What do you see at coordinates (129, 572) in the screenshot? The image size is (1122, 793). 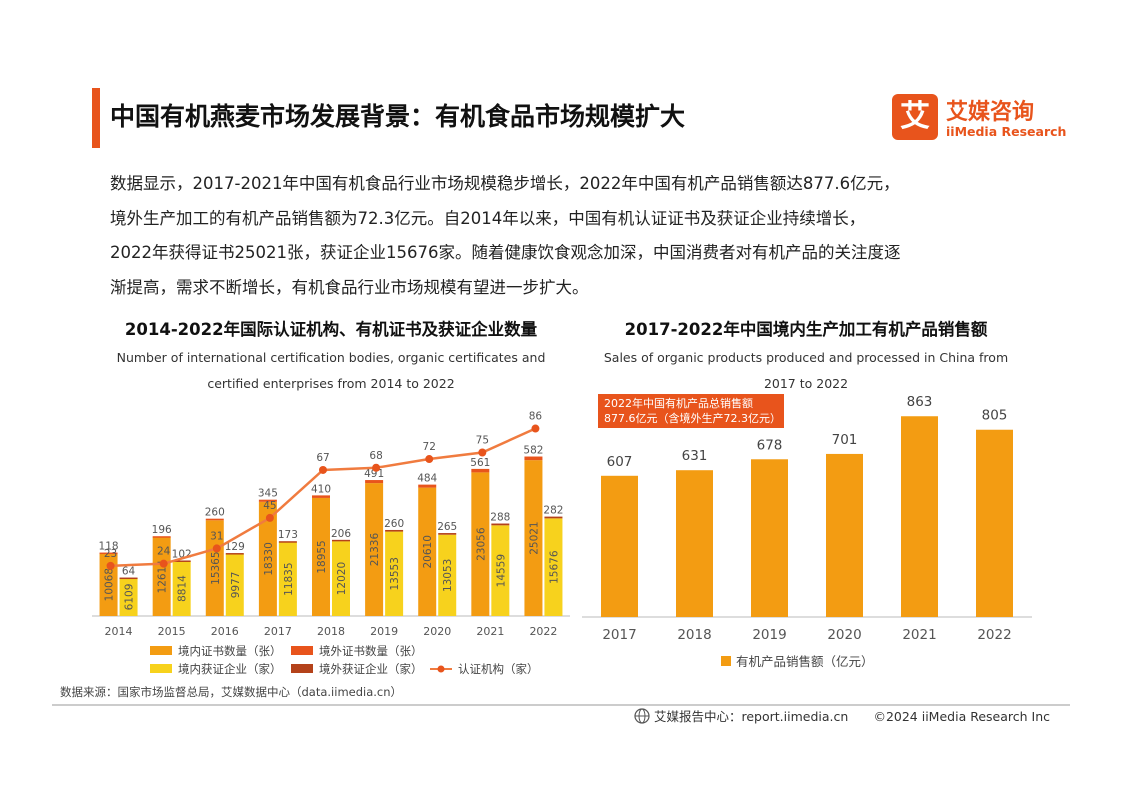 I see `label-foreign-enterprises: 64` at bounding box center [129, 572].